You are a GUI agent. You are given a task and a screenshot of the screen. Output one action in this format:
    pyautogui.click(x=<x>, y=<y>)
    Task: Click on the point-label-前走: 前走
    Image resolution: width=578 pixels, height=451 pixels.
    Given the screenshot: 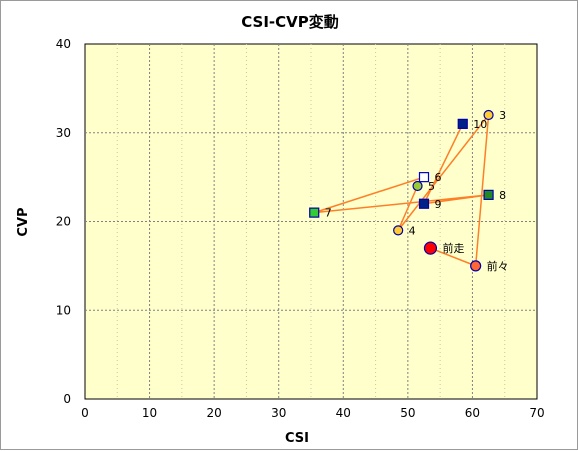 What is the action you would take?
    pyautogui.click(x=453, y=248)
    